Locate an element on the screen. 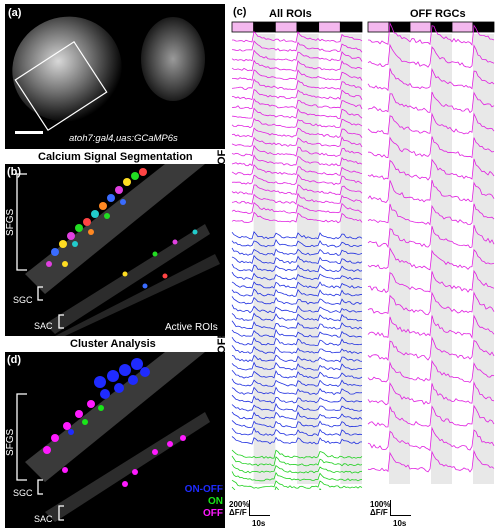 This screenshot has width=500, height=532. panel-c-title-all: All ROIs is located at coordinates (290, 14).